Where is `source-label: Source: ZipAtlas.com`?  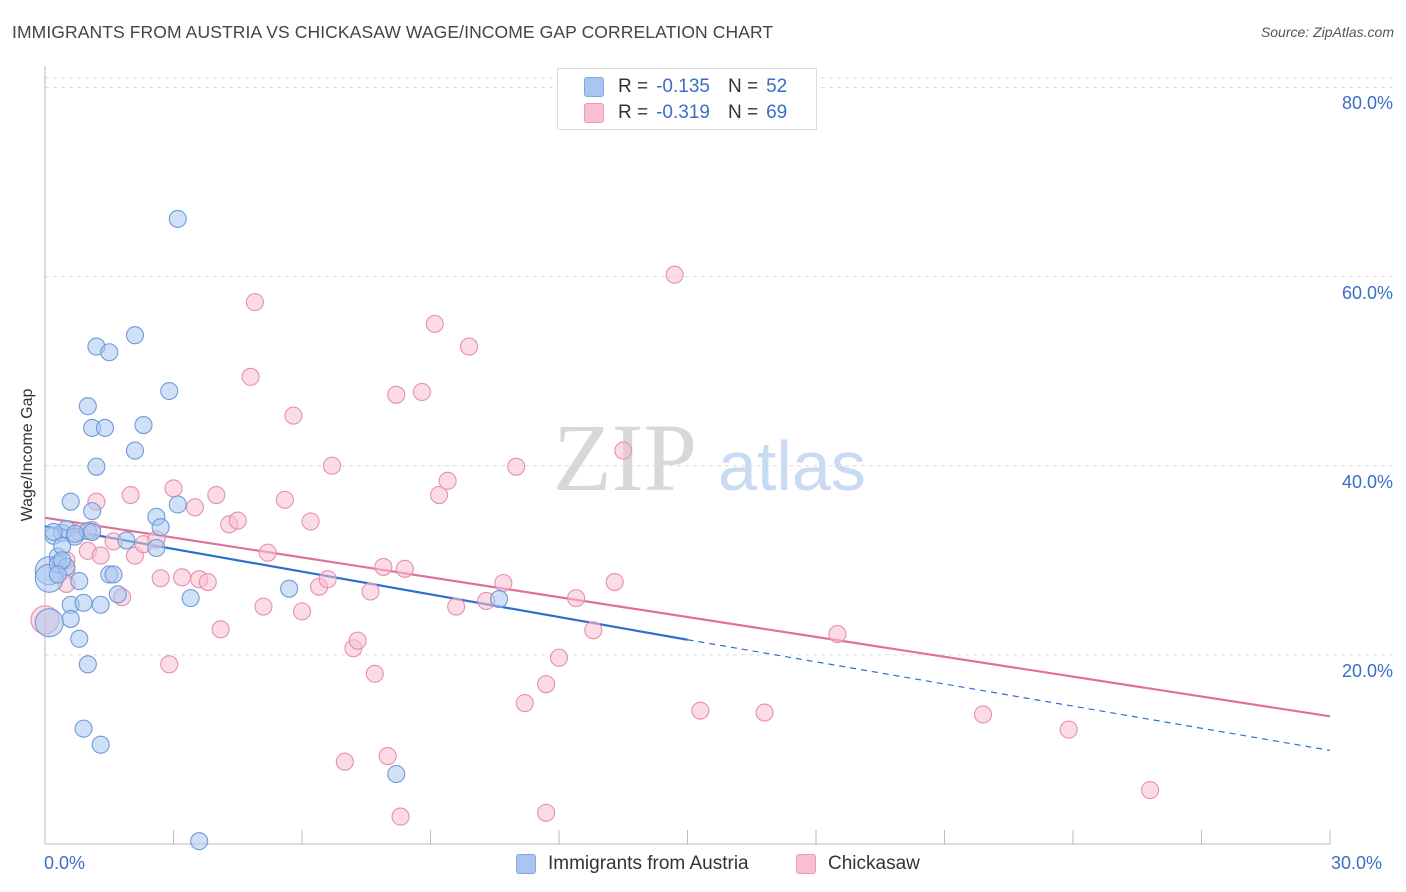 source-label: Source: ZipAtlas.com is located at coordinates (1327, 32).